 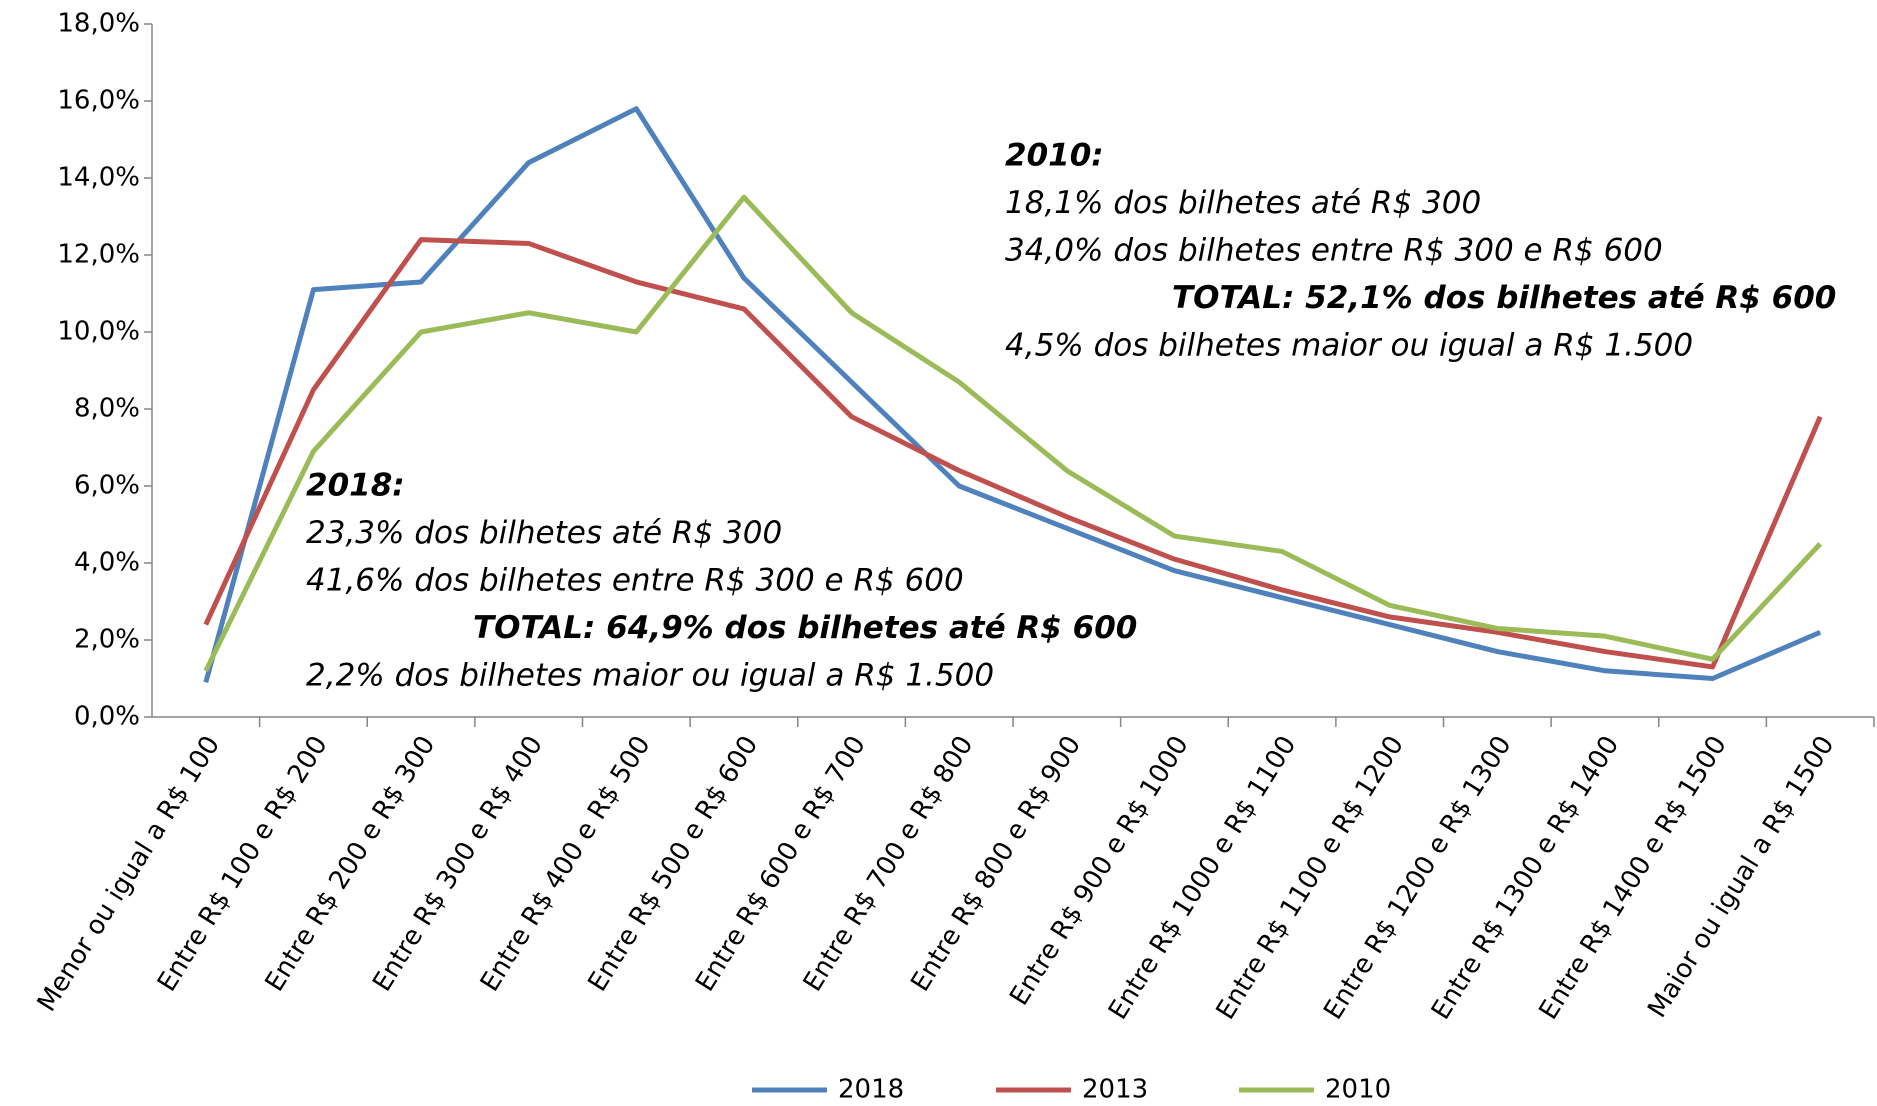 What do you see at coordinates (635, 581) in the screenshot?
I see `annotation-line: 41,6% dos bilhetes entre R$ 300 e R$ 600` at bounding box center [635, 581].